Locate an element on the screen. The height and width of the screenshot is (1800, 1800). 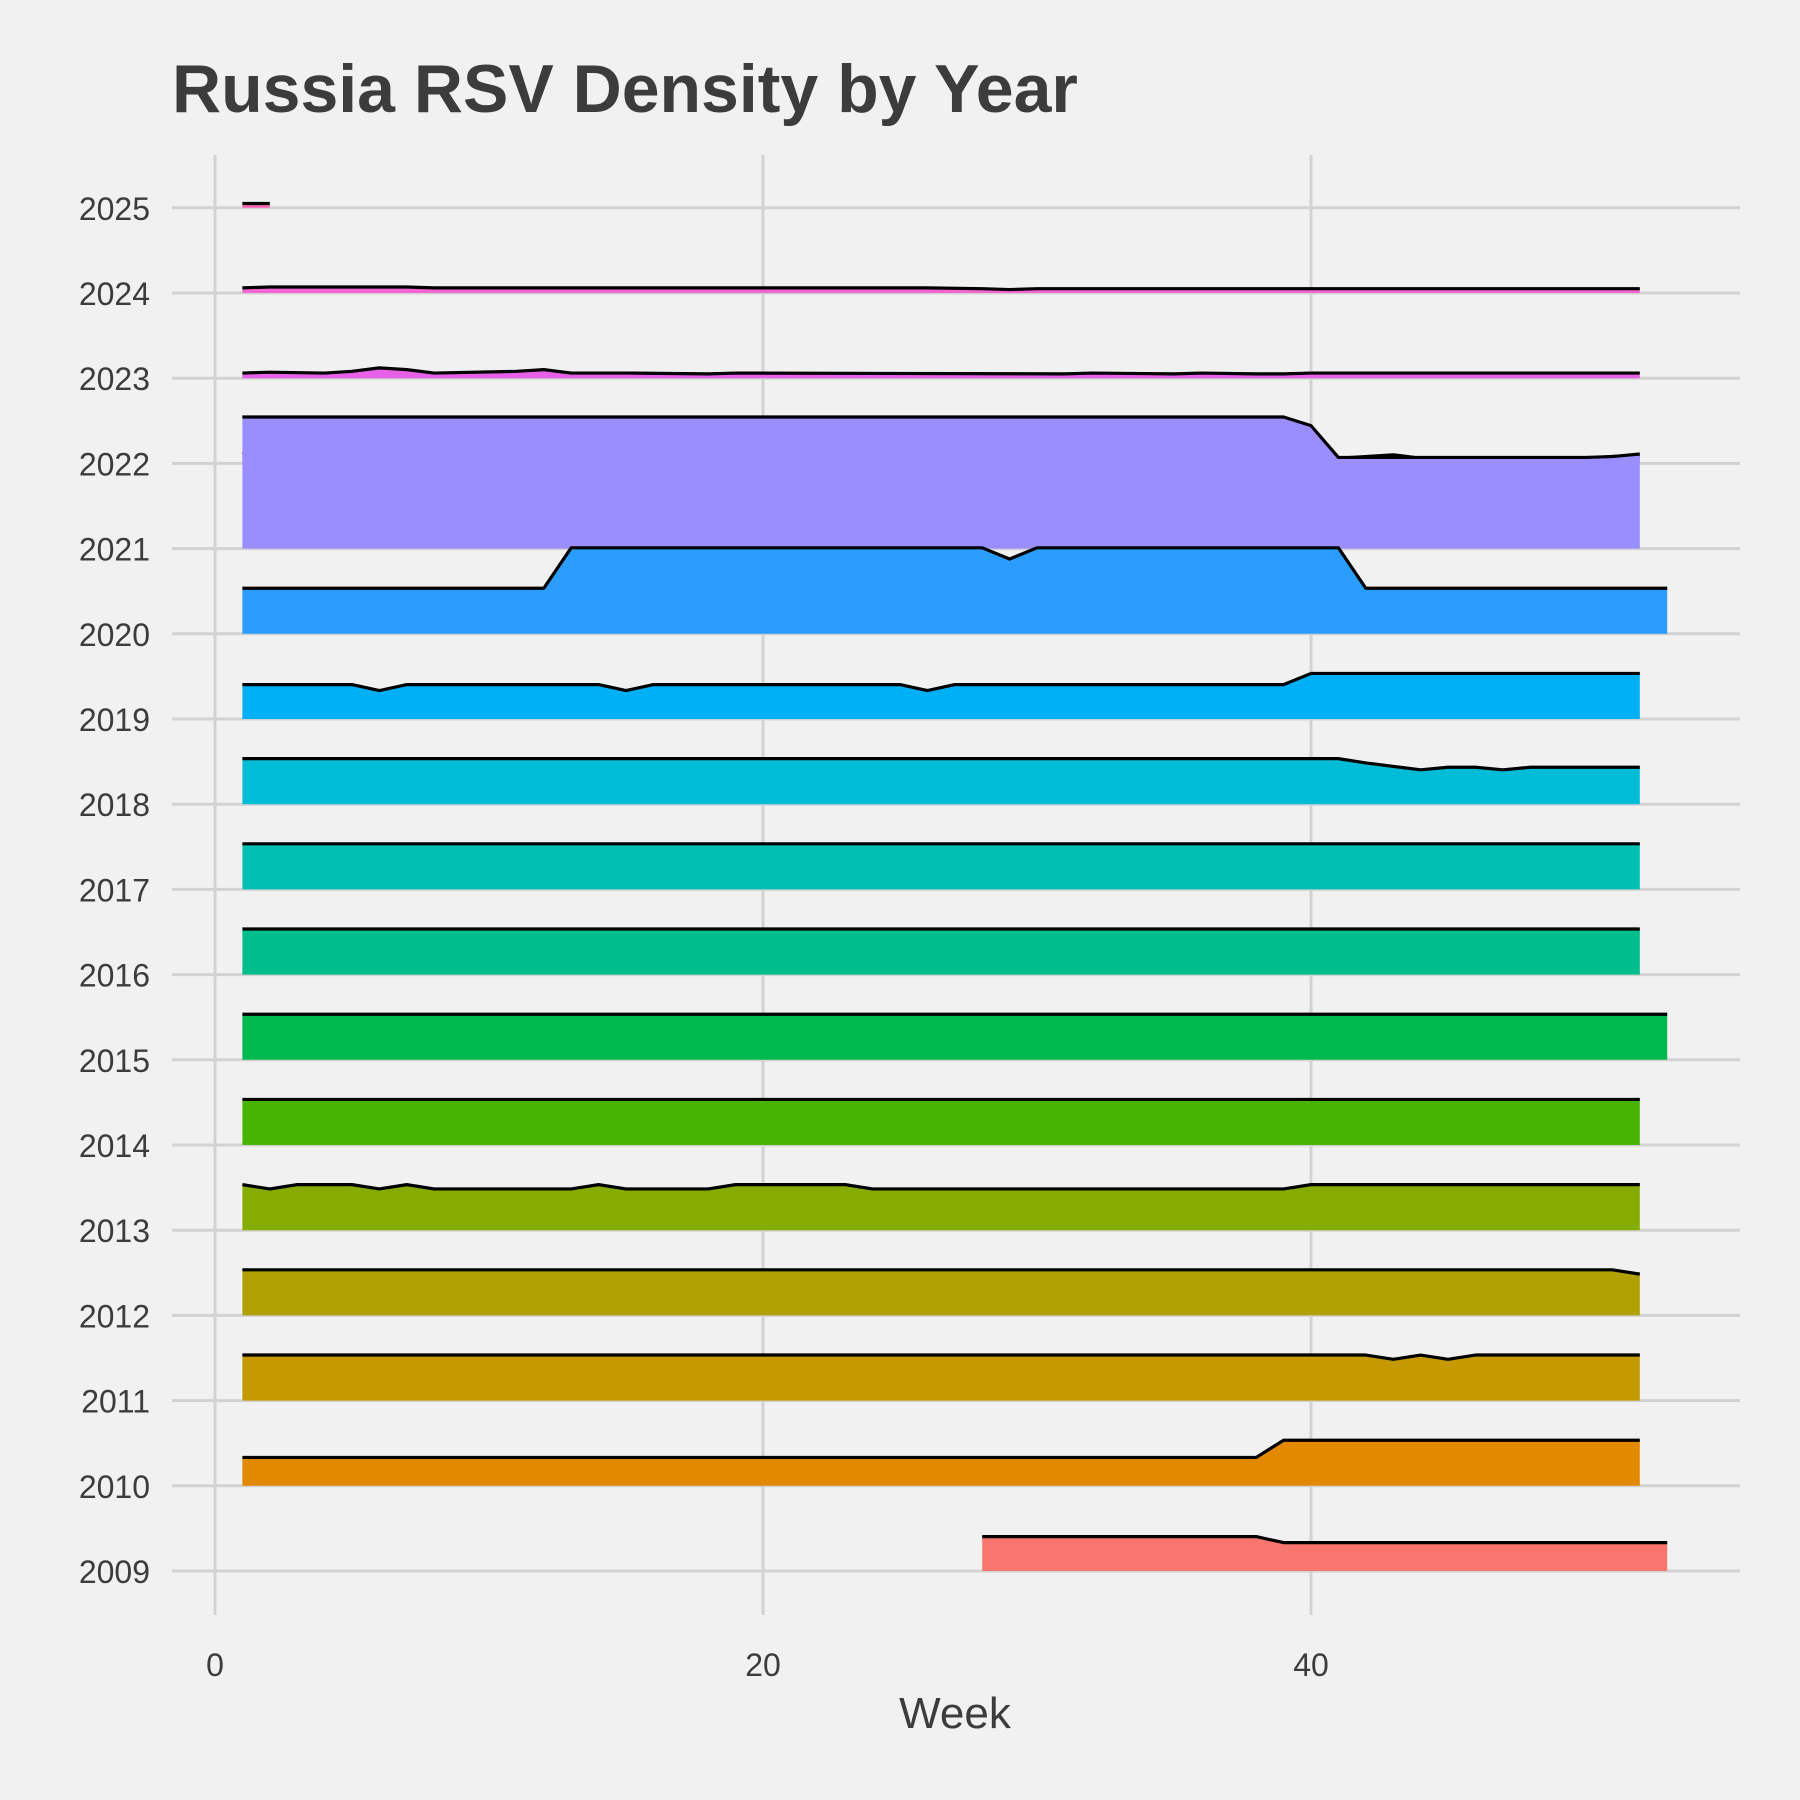
ridge-area-2013 is located at coordinates (941, 1207).